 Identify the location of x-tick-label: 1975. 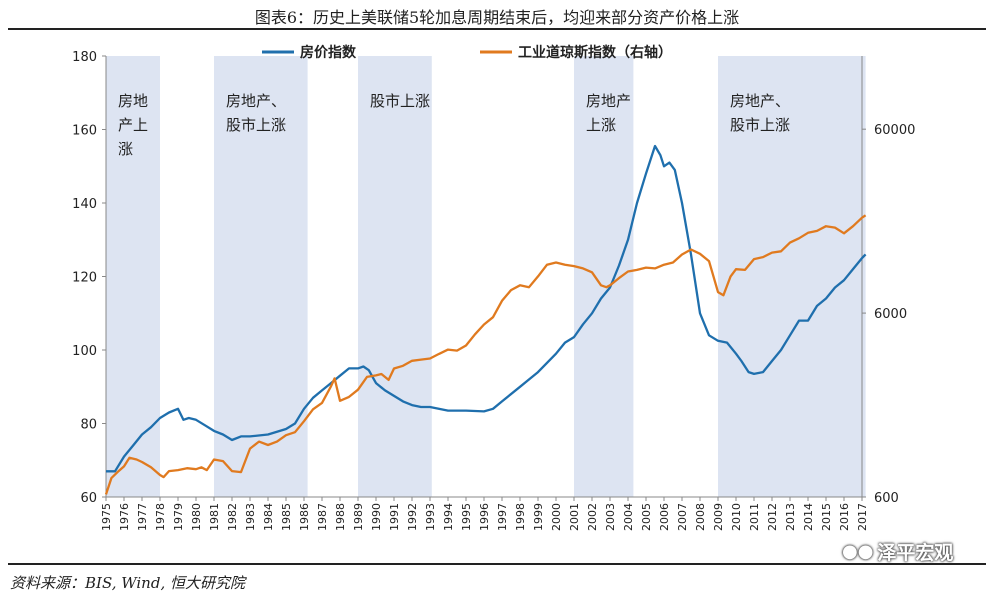
(106, 517).